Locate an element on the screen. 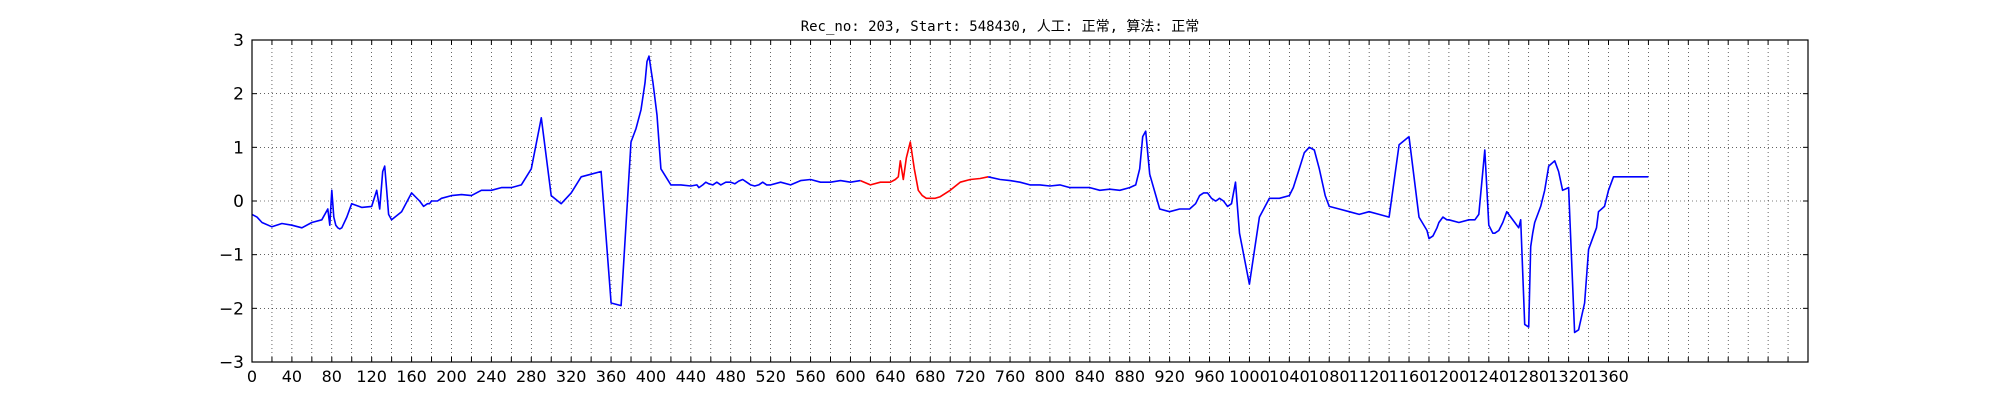 The height and width of the screenshot is (400, 2000). x-tick-label: 1360 is located at coordinates (1608, 376).